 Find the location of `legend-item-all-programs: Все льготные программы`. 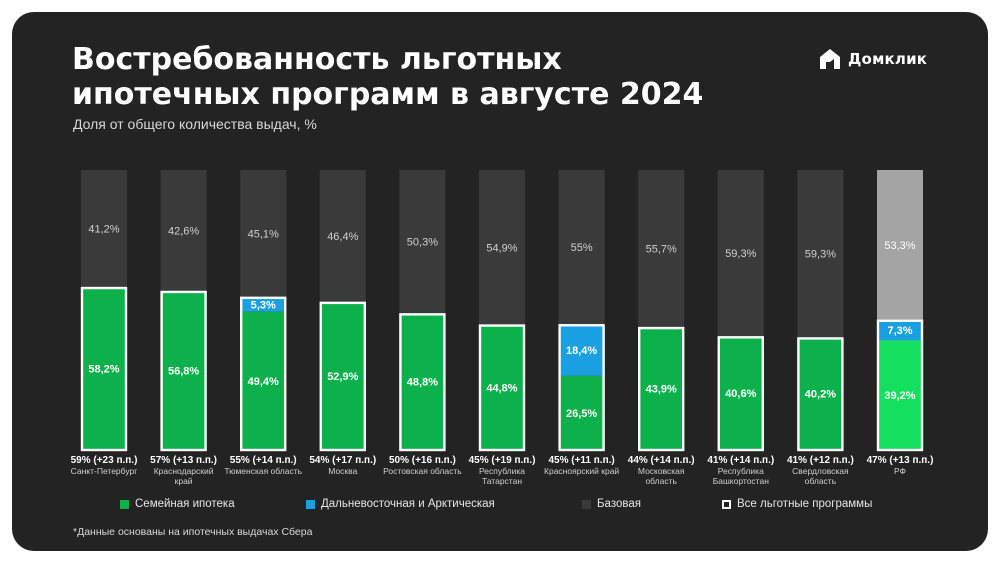

legend-item-all-programs: Все льготные программы is located at coordinates (797, 504).